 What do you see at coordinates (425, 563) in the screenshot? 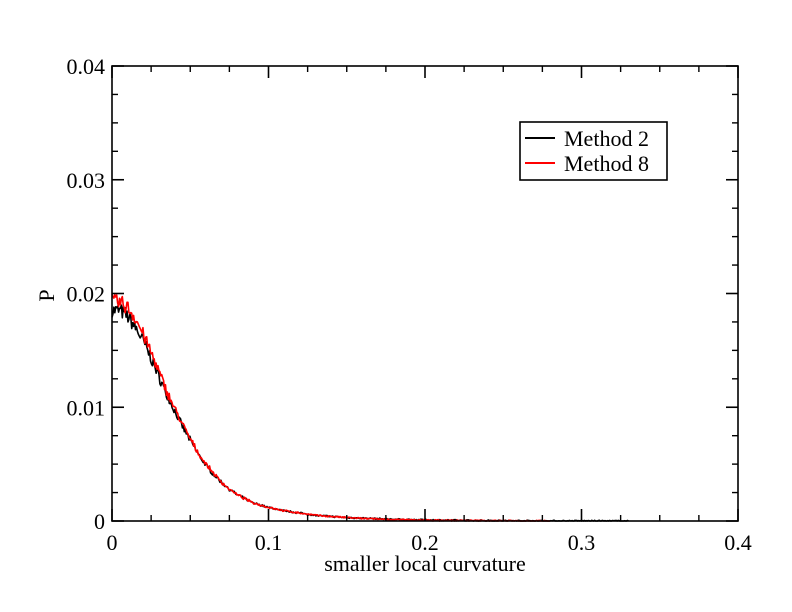
I see `x-axis-label: smaller local curvature` at bounding box center [425, 563].